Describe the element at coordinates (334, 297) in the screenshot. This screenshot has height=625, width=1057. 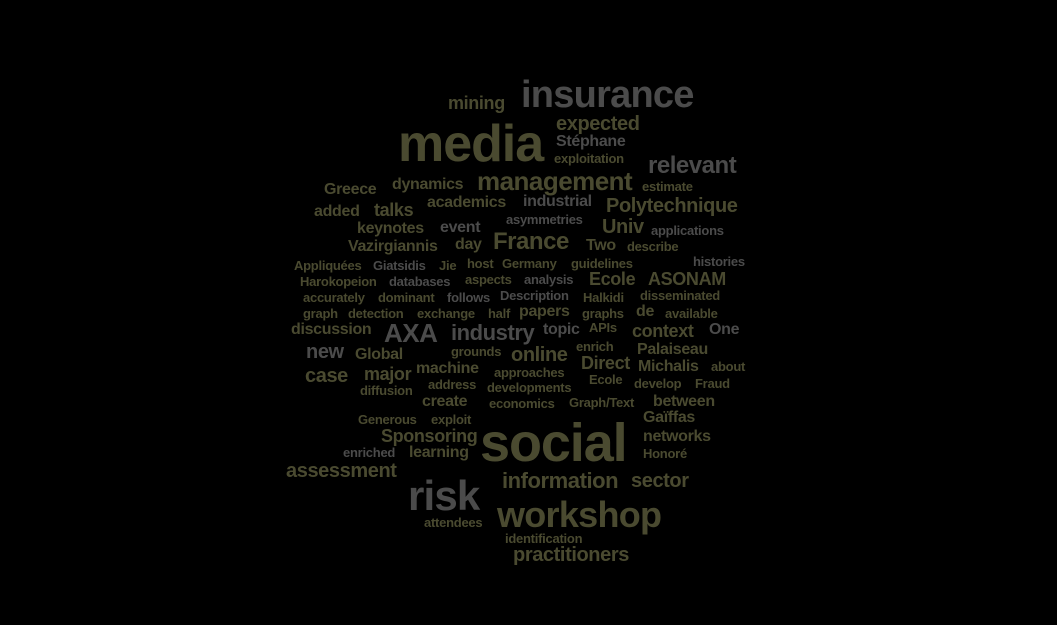
I see `word-accurately: accurately` at that location.